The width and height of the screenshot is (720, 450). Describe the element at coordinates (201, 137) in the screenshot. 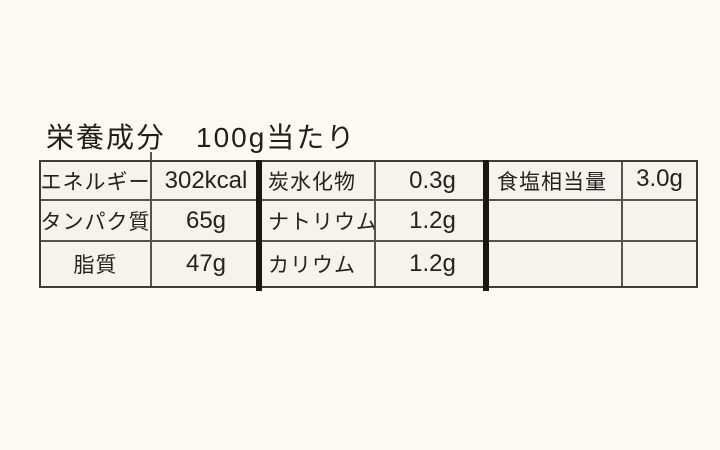

I see `nutrition-title: 栄養成分 100g当たり` at that location.